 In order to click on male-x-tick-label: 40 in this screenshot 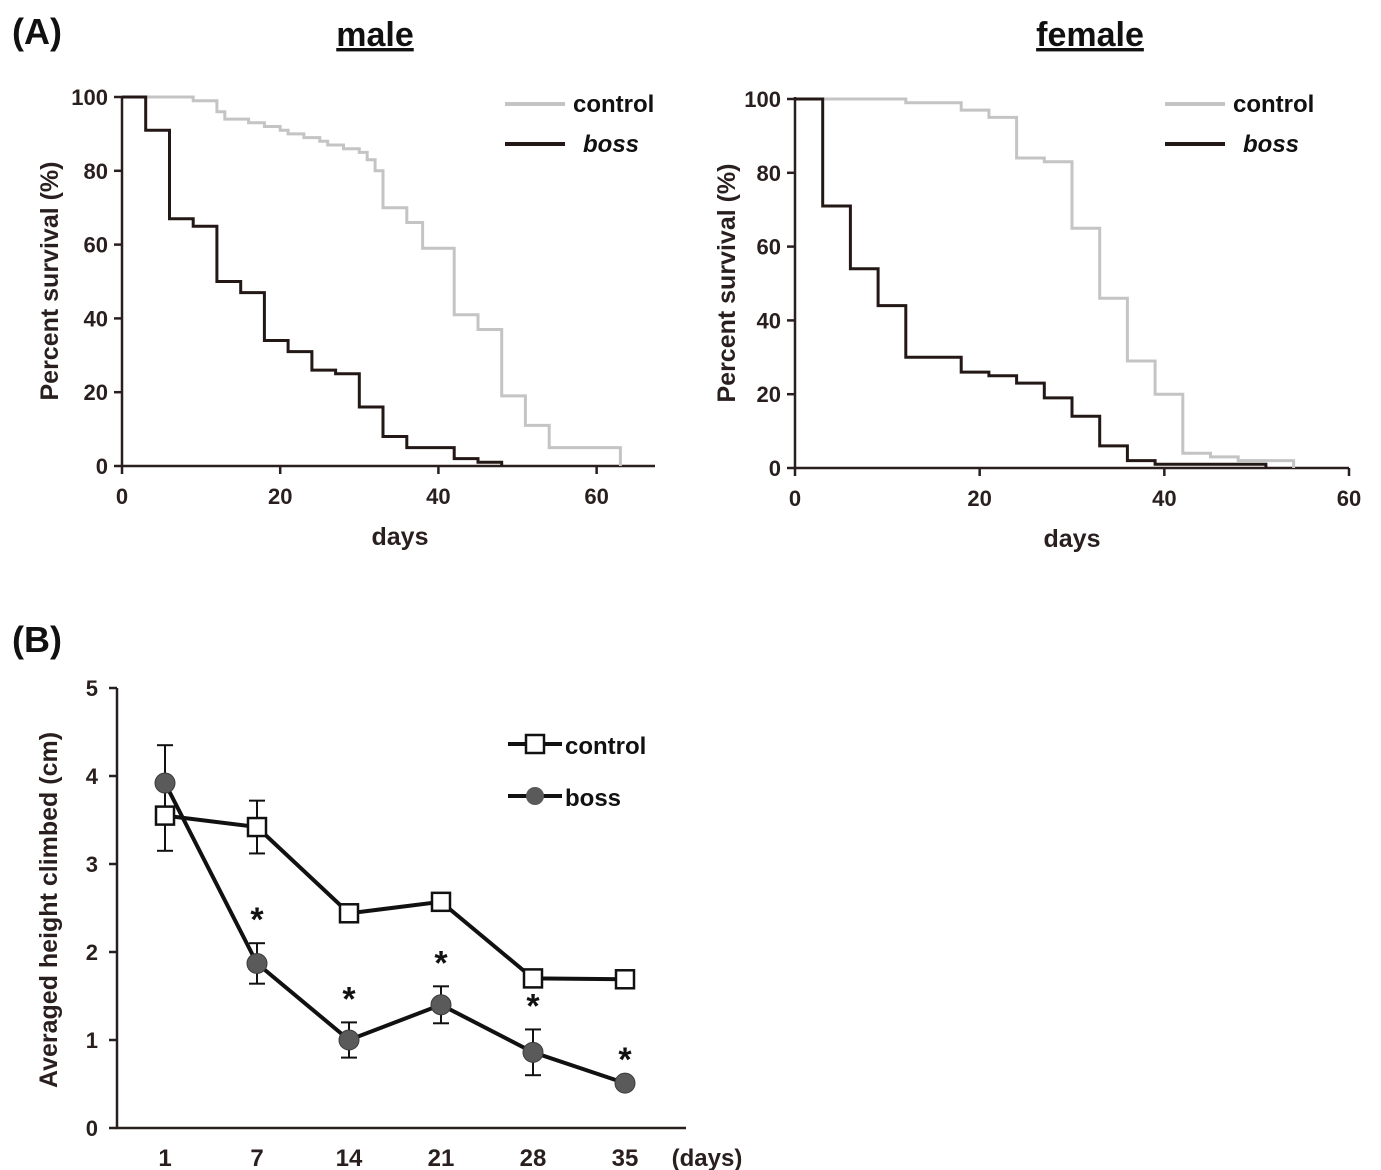, I will do `click(438, 496)`.